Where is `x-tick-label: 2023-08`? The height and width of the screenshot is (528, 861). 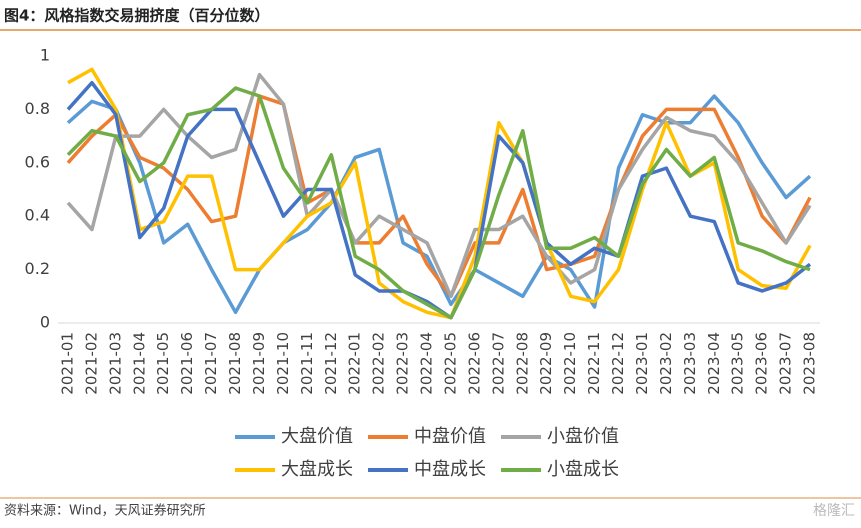 x-tick-label: 2023-08 is located at coordinates (810, 363).